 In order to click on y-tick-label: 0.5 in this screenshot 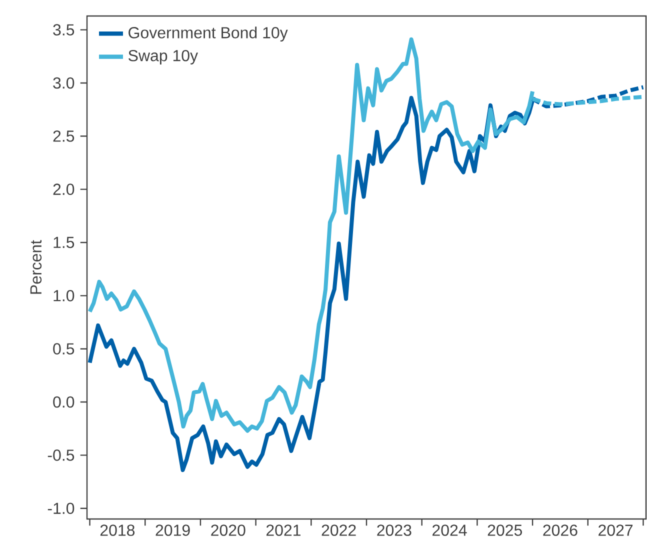, I will do `click(63, 348)`.